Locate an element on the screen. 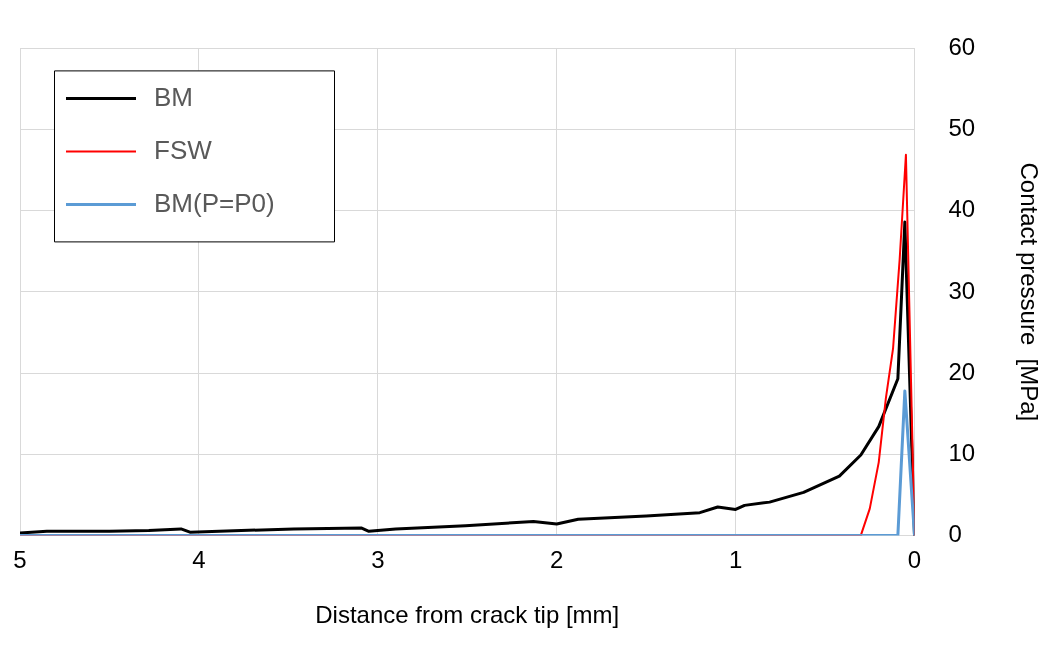 The image size is (1056, 645). y-tick-label: 0 is located at coordinates (955, 534).